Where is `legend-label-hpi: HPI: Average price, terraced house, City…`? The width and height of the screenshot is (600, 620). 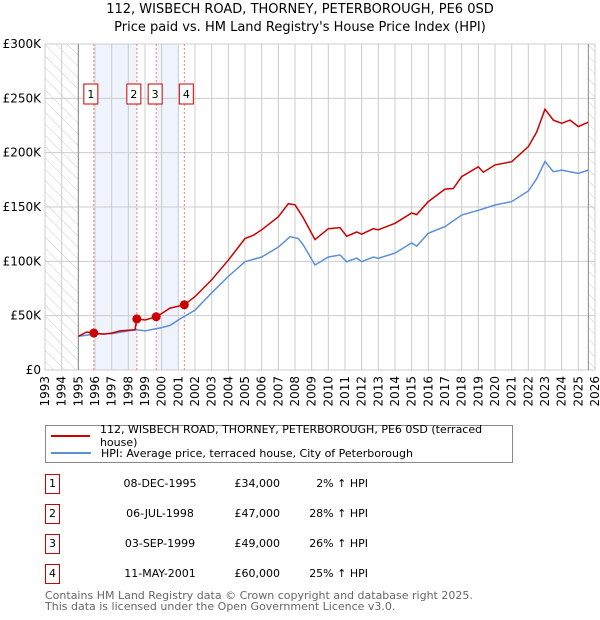 legend-label-hpi: HPI: Average price, terraced house, City… is located at coordinates (257, 453).